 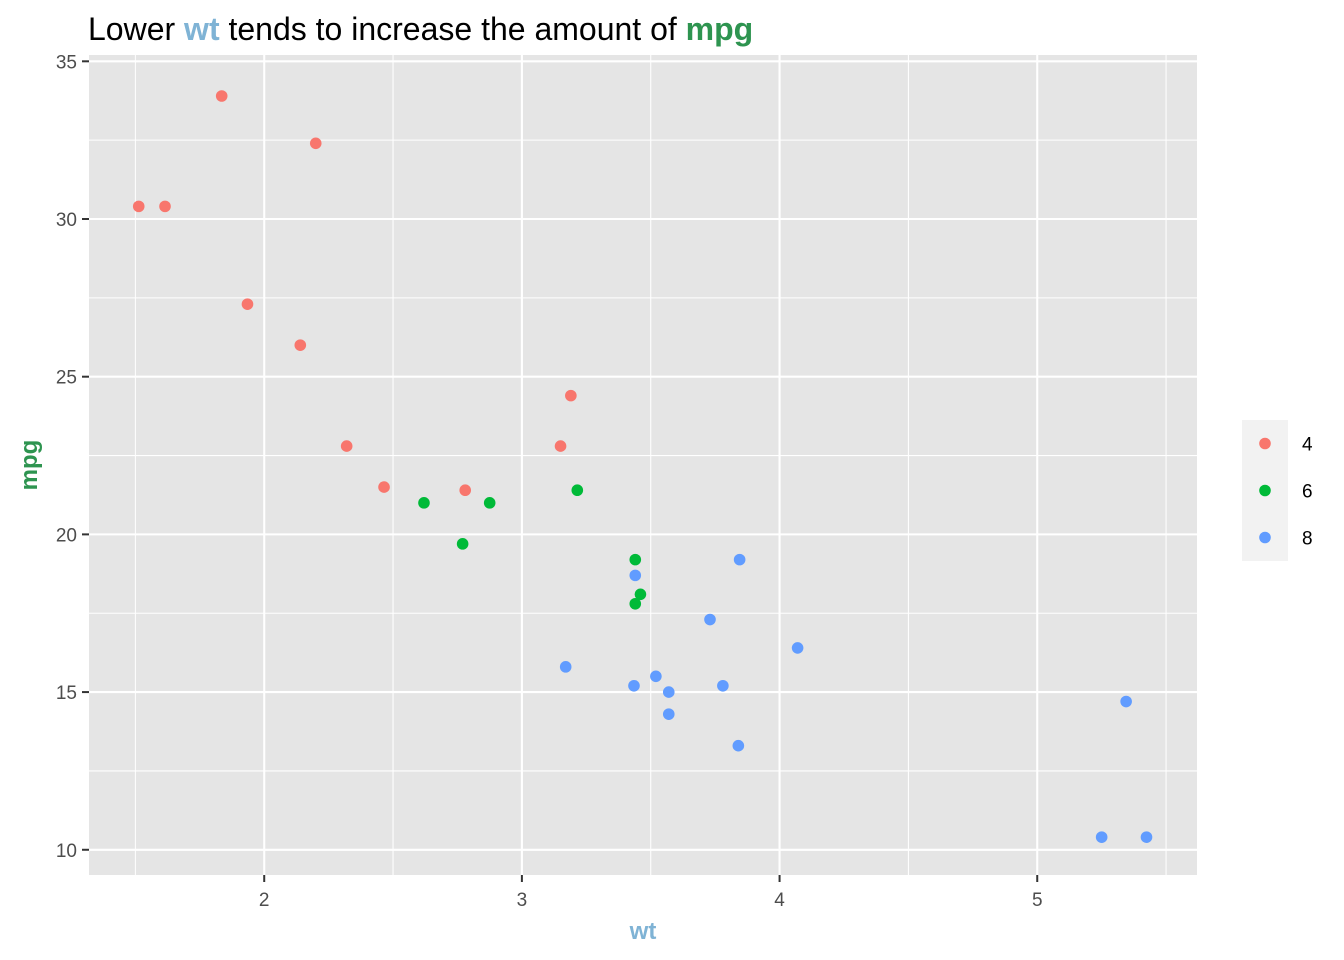 What do you see at coordinates (1307, 539) in the screenshot?
I see `legend-label: 8` at bounding box center [1307, 539].